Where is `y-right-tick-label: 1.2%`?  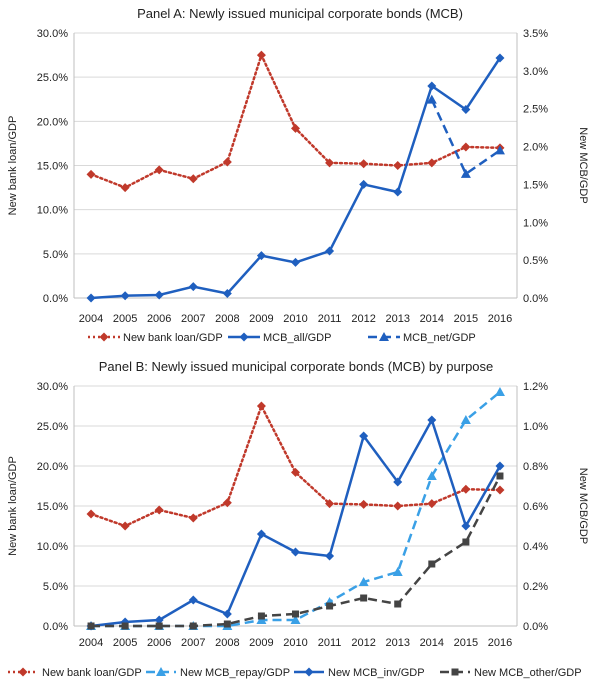 y-right-tick-label: 1.2% is located at coordinates (535, 387).